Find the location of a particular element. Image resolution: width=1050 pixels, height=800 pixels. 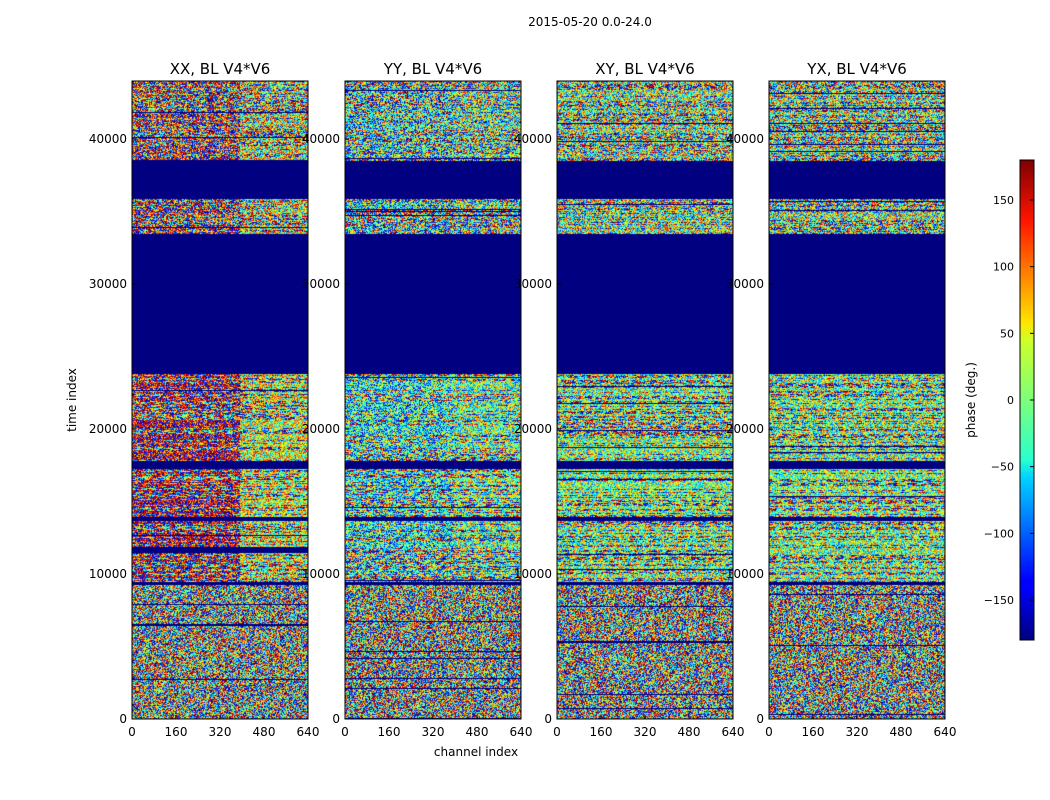

colorbar-tick-label: −50 is located at coordinates (1002, 467).